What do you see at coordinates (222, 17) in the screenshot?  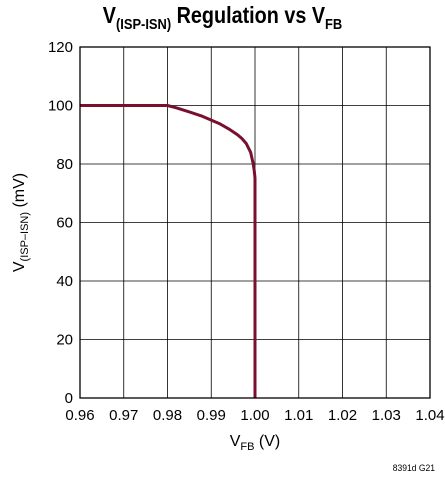 I see `chart-title: V(ISP-ISN) Regulation vs VFB` at bounding box center [222, 17].